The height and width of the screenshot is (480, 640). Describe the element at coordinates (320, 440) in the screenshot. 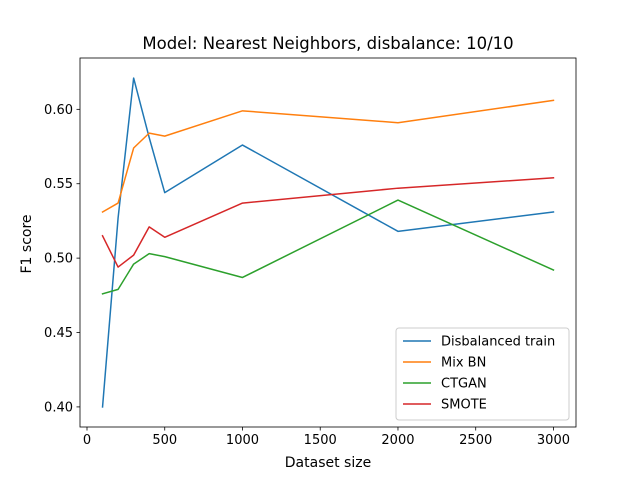

I see `x-tick-label: 1500` at that location.